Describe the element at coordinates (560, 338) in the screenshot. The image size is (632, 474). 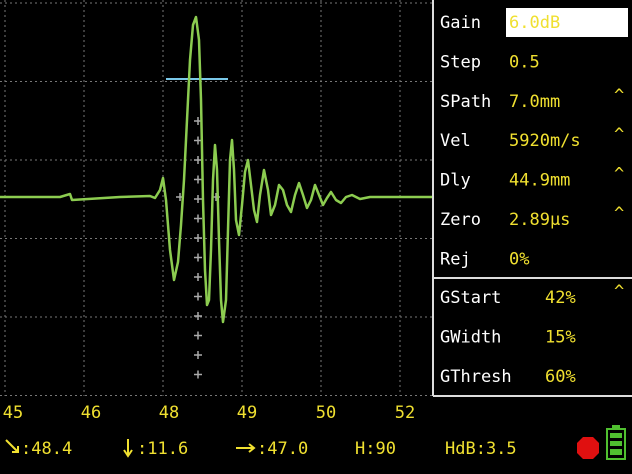
I see `parameter-value: 15%` at that location.